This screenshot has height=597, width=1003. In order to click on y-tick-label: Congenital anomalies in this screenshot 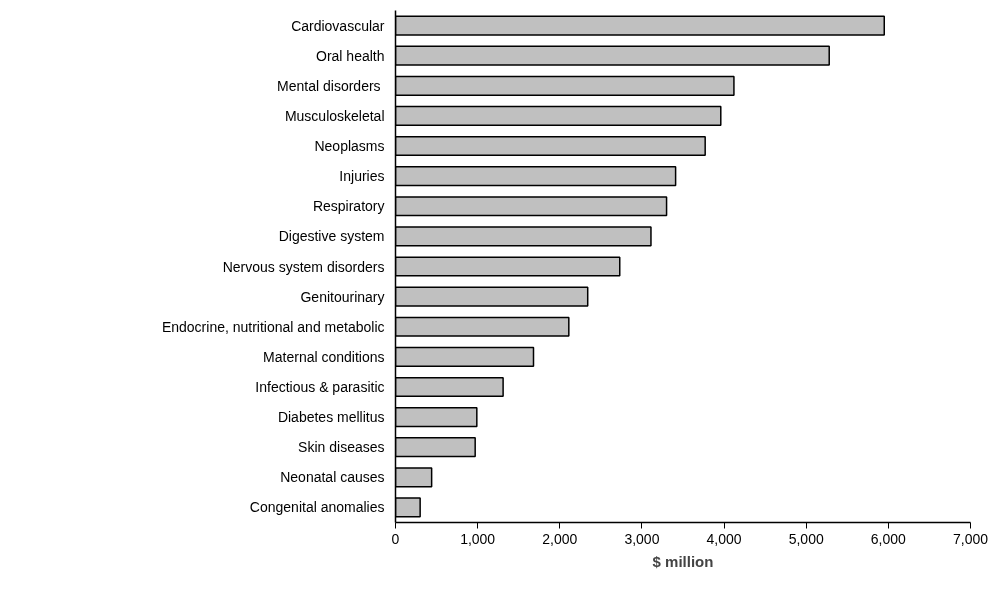, I will do `click(317, 507)`.